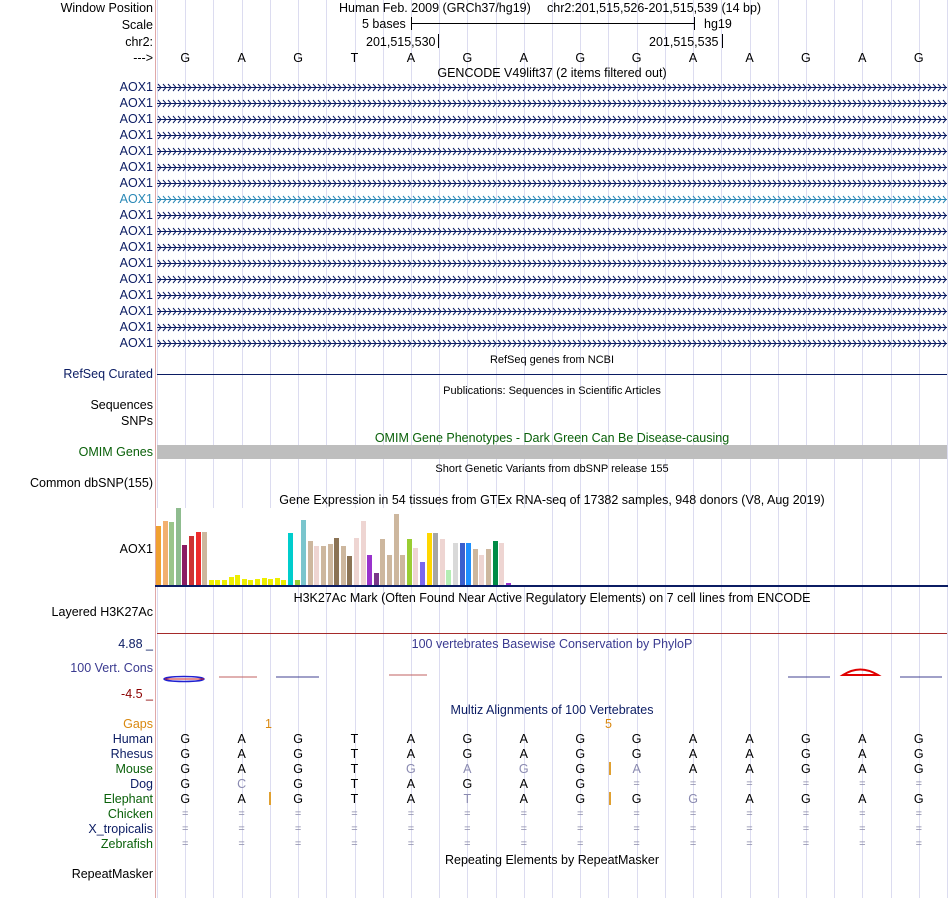 This screenshot has height=898, width=950. Describe the element at coordinates (134, 769) in the screenshot. I see `species-label-mouse: Mouse` at that location.